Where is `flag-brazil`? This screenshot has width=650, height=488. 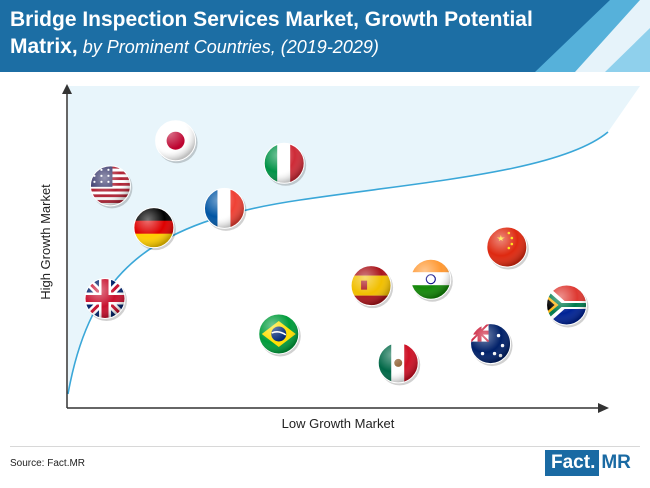 flag-brazil is located at coordinates (279, 335).